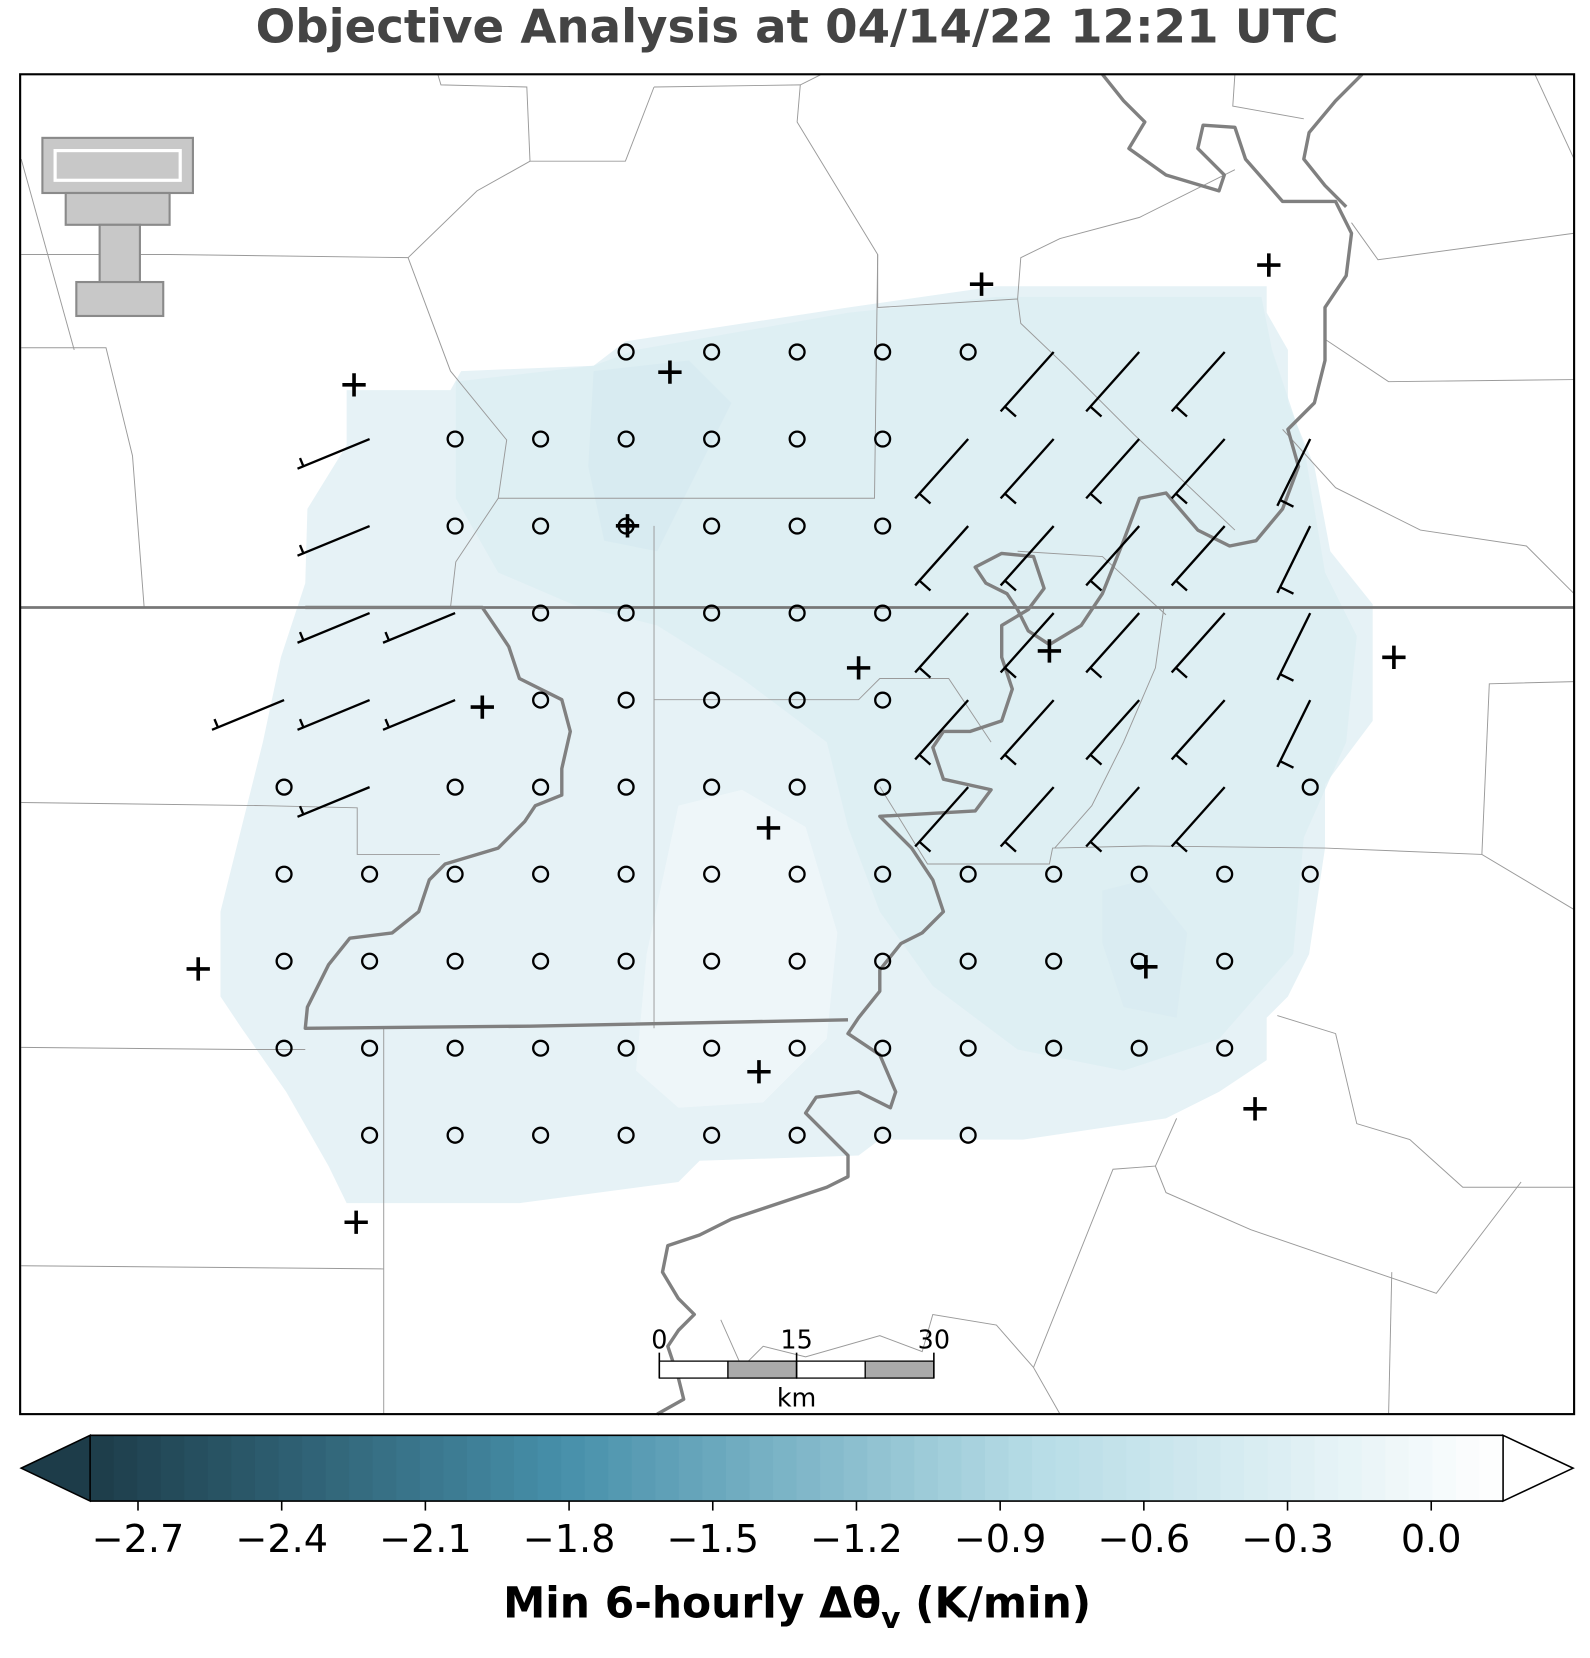  I want to click on colorbar-tick-label: 0.0, so click(1431, 1539).